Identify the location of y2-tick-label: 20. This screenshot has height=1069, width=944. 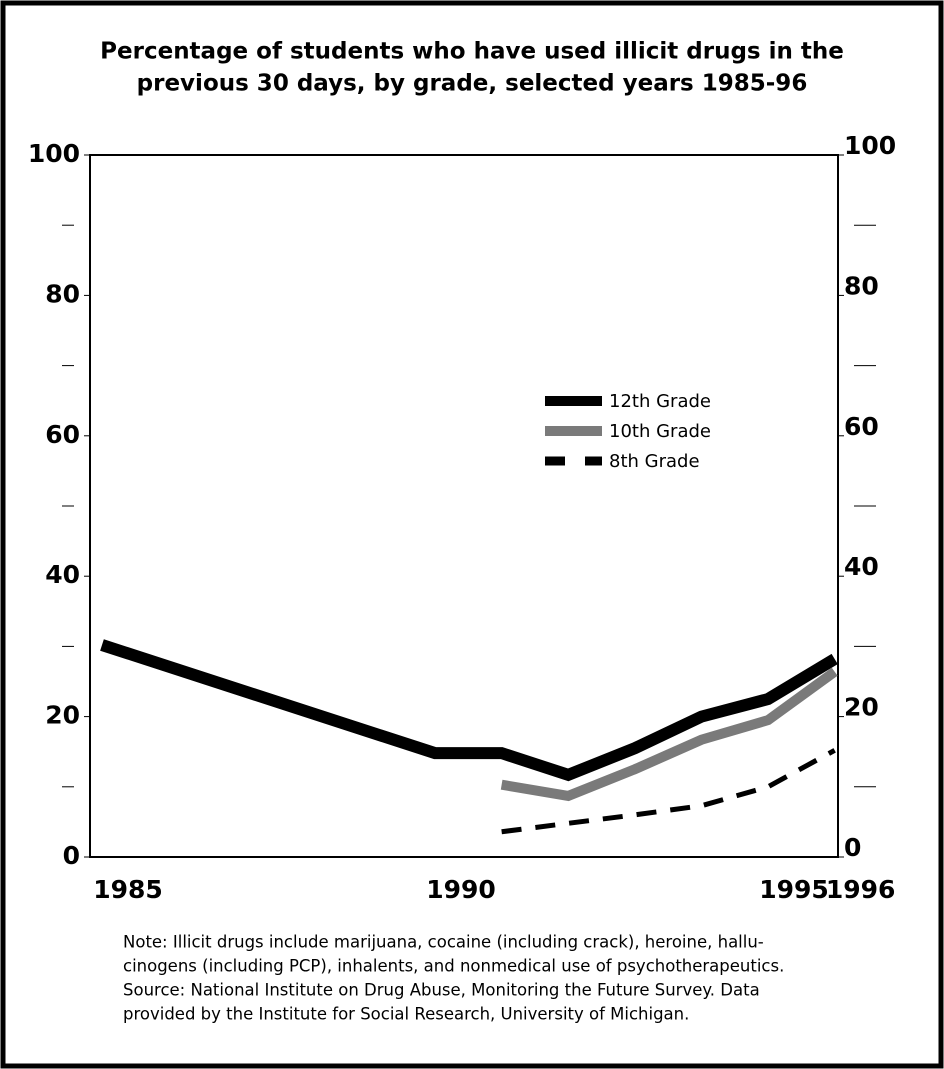
(861, 707).